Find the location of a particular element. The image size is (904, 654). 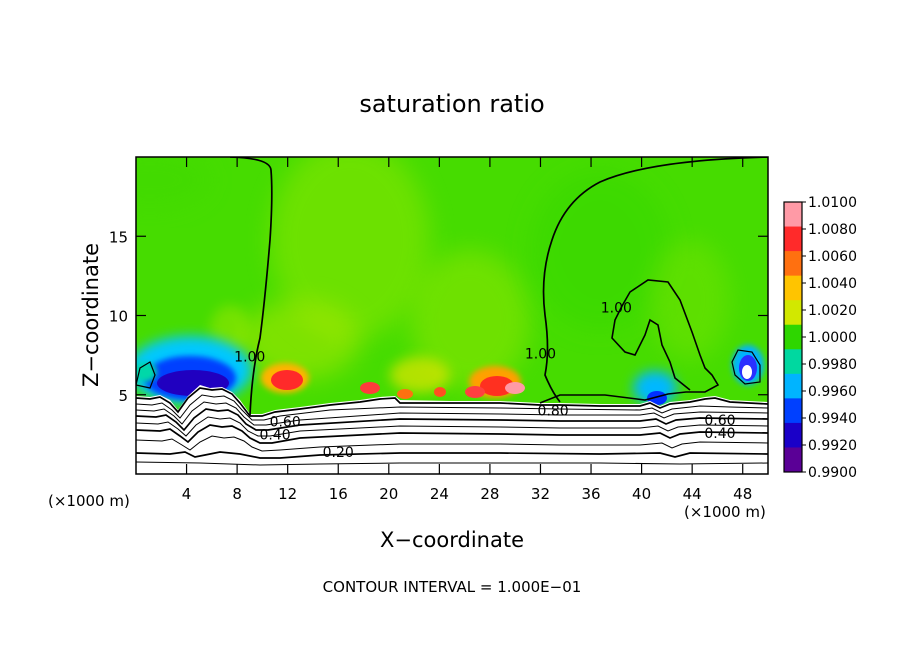

colorbar-label: 1.0100 is located at coordinates (832, 203).